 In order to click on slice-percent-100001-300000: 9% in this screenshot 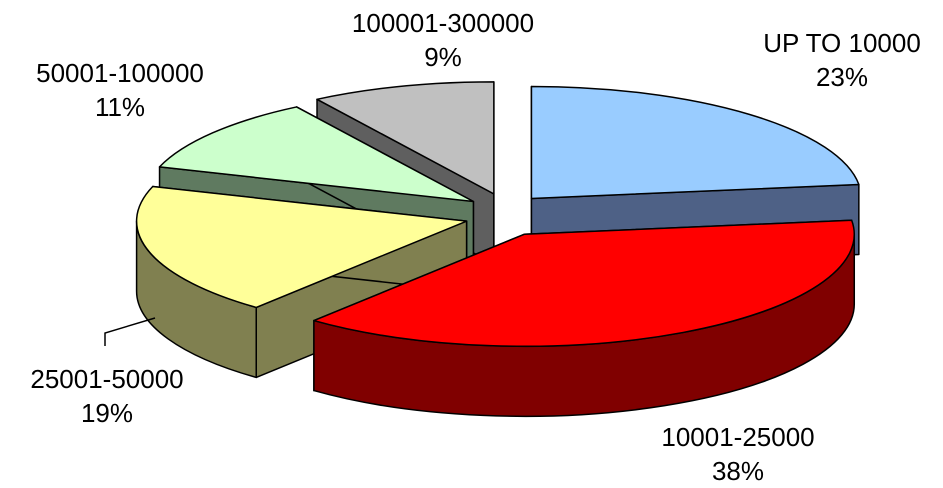, I will do `click(443, 57)`.